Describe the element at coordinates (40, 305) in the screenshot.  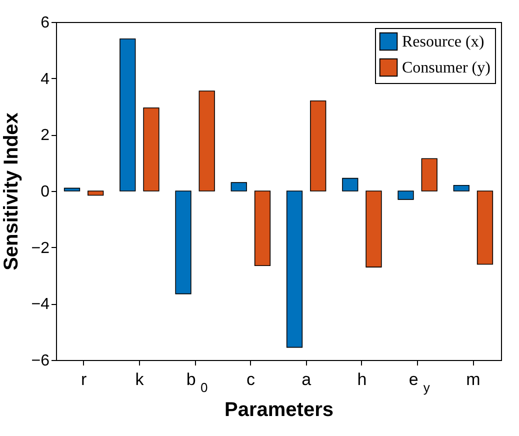
I see `y-tick-label: −4` at that location.